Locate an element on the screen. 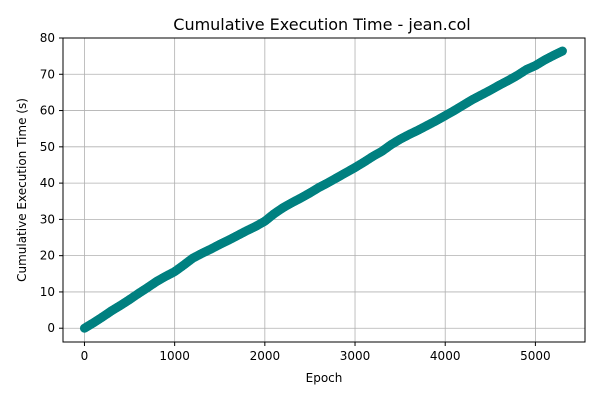 The width and height of the screenshot is (600, 404). data-point is located at coordinates (562, 51).